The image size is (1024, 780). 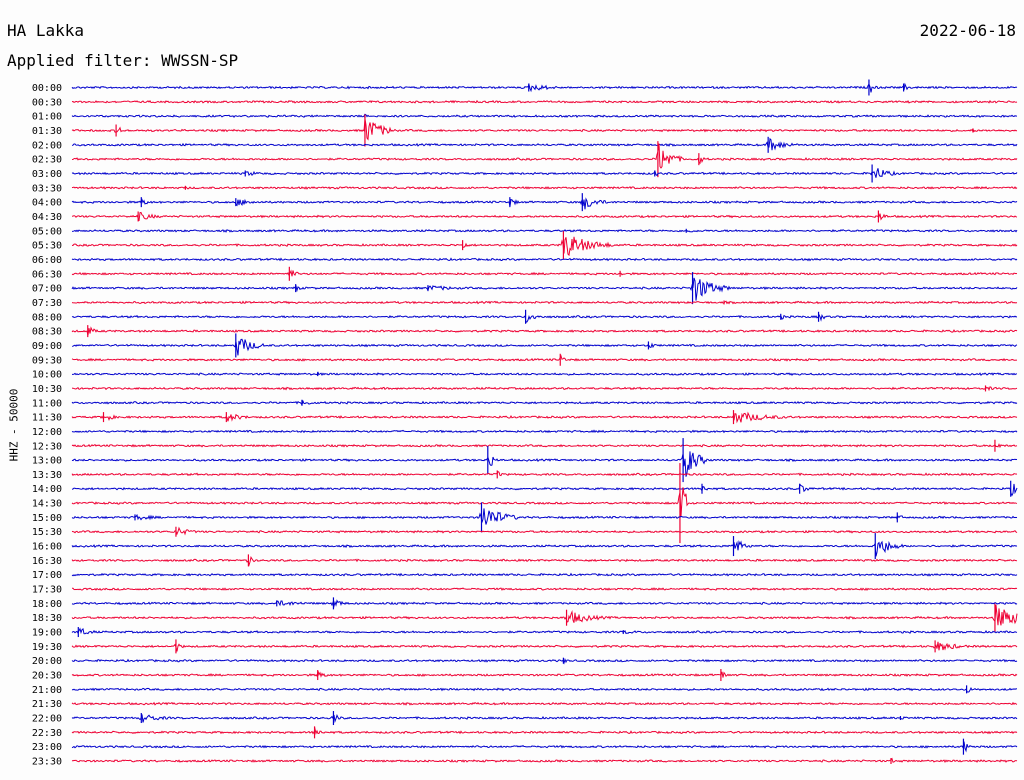 What do you see at coordinates (47, 547) in the screenshot?
I see `row-time-label: 16:00` at bounding box center [47, 547].